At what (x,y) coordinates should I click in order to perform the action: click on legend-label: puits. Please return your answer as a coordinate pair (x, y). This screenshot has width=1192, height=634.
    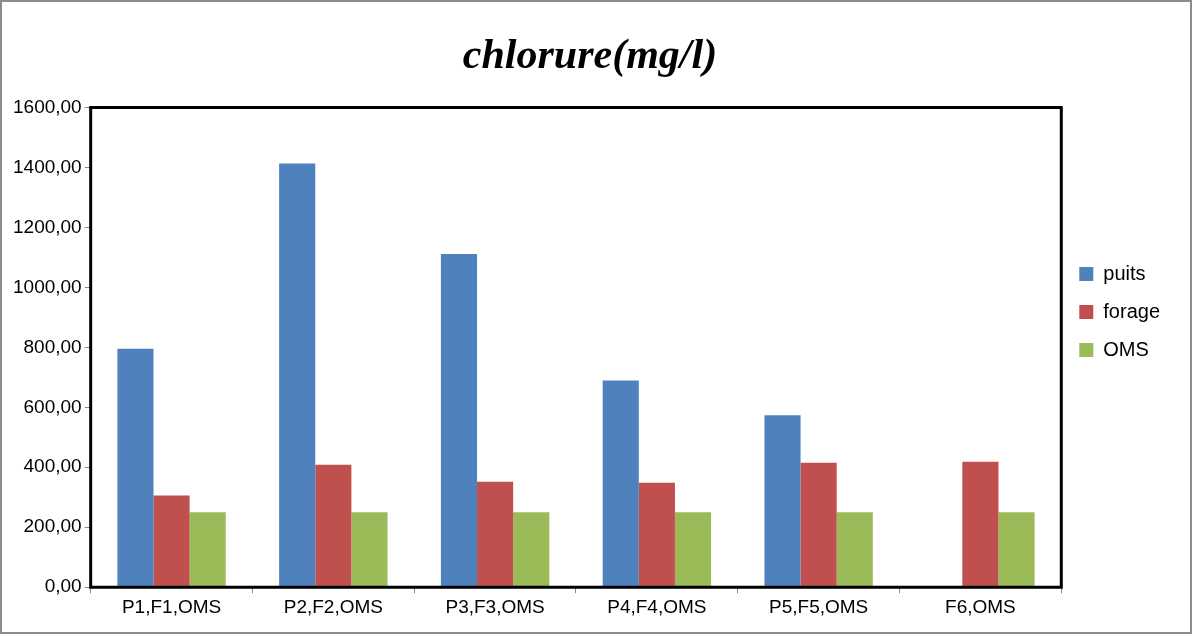
    Looking at the image, I should click on (1124, 272).